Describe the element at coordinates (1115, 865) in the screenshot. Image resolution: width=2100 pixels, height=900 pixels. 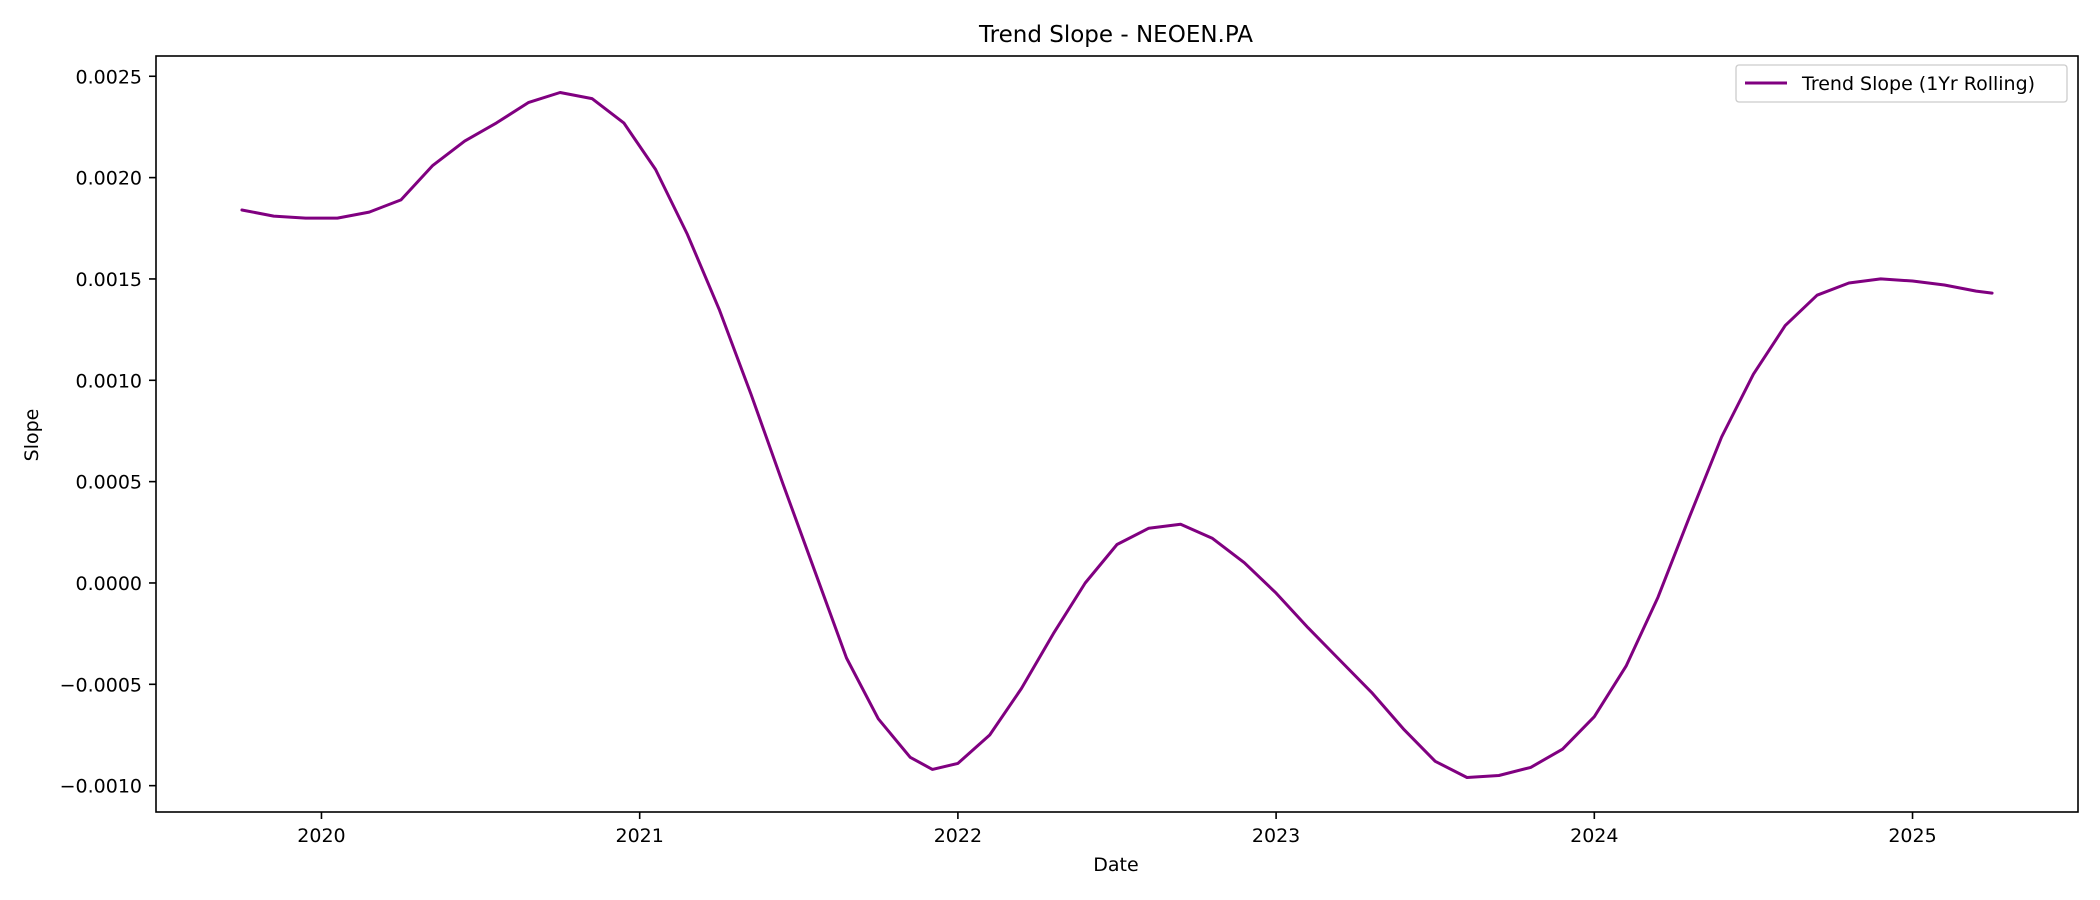
I see `x-axis-label: Date` at that location.